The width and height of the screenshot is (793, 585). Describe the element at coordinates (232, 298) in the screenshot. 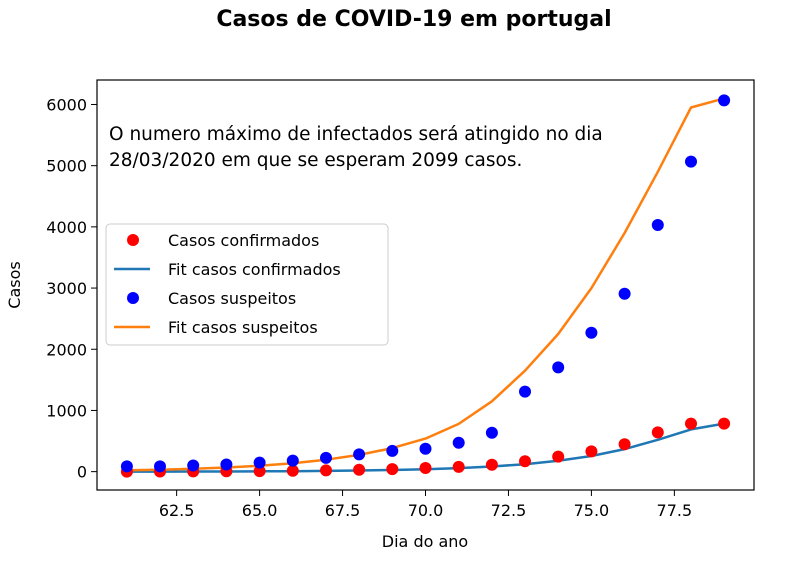

I see `legend-label-suspeitos: Casos suspeitos` at that location.